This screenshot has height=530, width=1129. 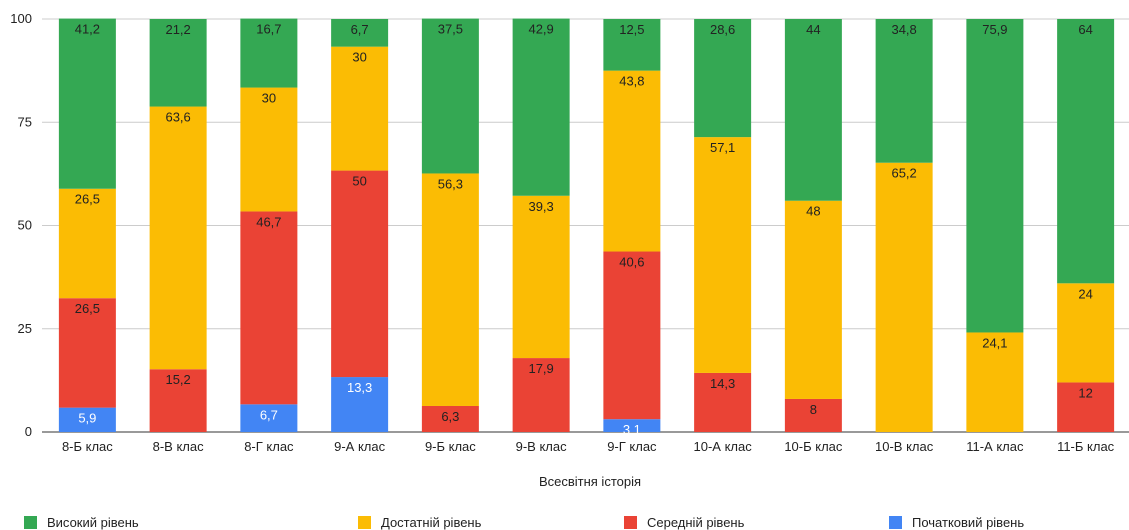 What do you see at coordinates (540, 206) in the screenshot?
I see `data-label: 39,3` at bounding box center [540, 206].